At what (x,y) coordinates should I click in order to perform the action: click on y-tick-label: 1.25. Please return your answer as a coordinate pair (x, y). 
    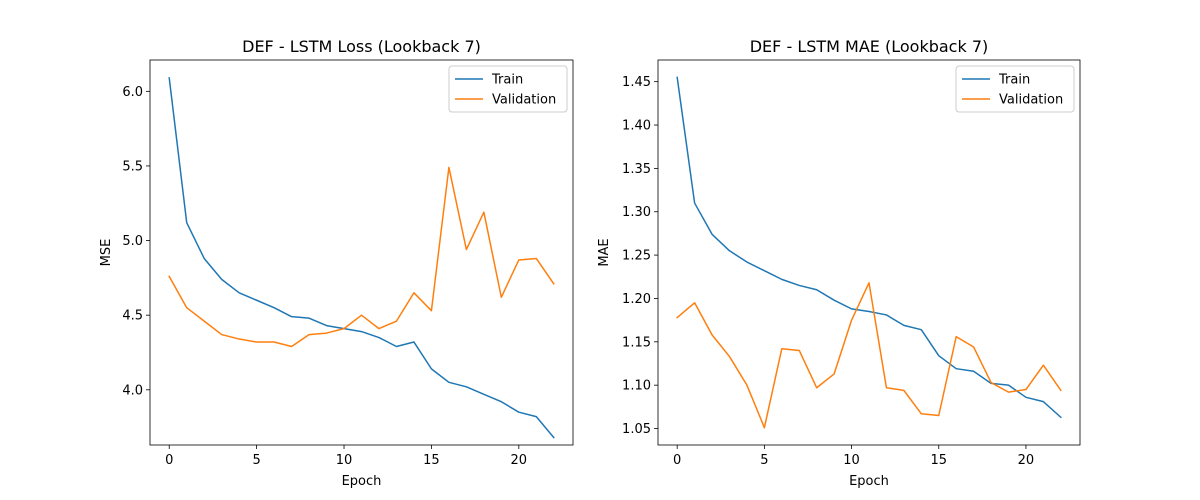
    Looking at the image, I should click on (636, 256).